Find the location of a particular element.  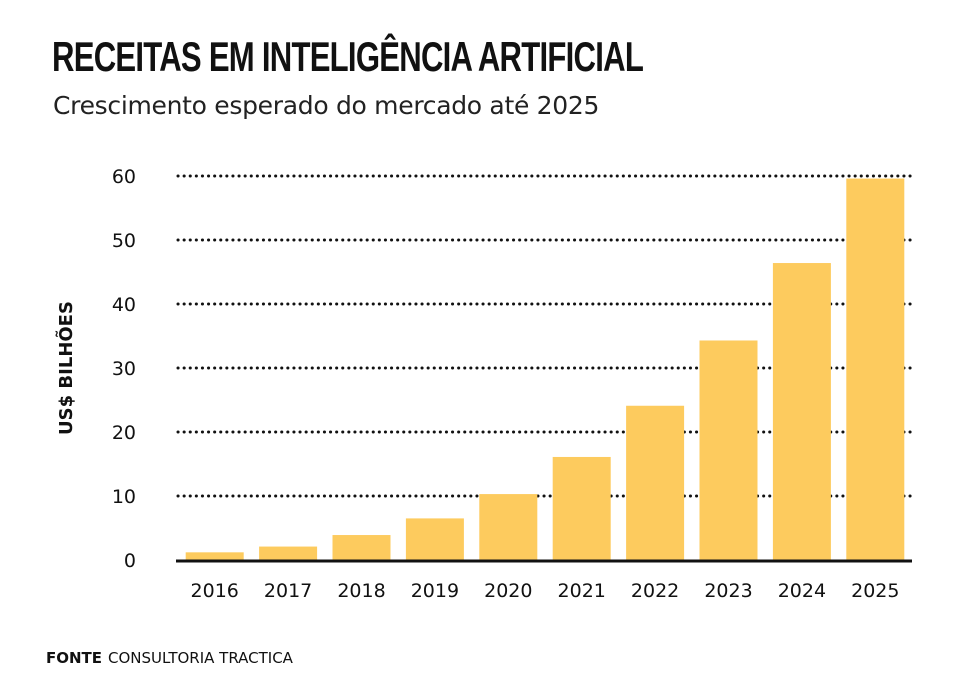

bar-2020 is located at coordinates (508, 527).